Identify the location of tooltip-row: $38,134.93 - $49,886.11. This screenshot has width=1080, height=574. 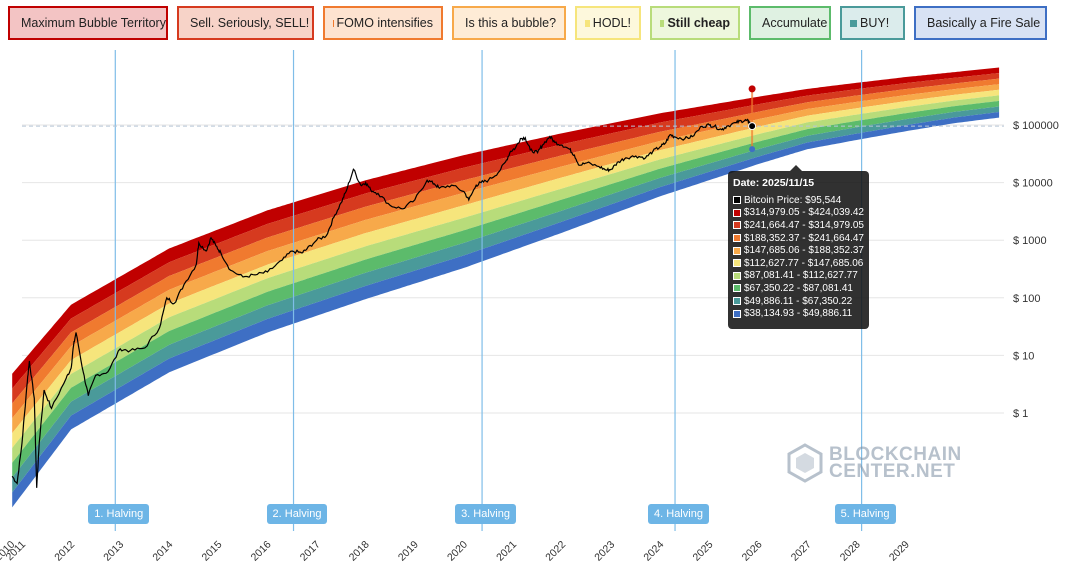
(798, 313).